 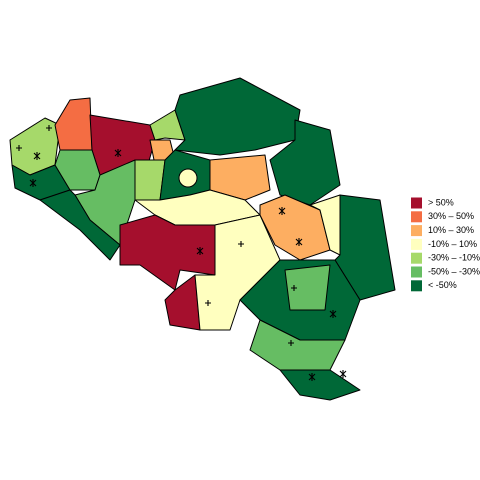 I want to click on legend-label: -50% – -30%, so click(x=454, y=271).